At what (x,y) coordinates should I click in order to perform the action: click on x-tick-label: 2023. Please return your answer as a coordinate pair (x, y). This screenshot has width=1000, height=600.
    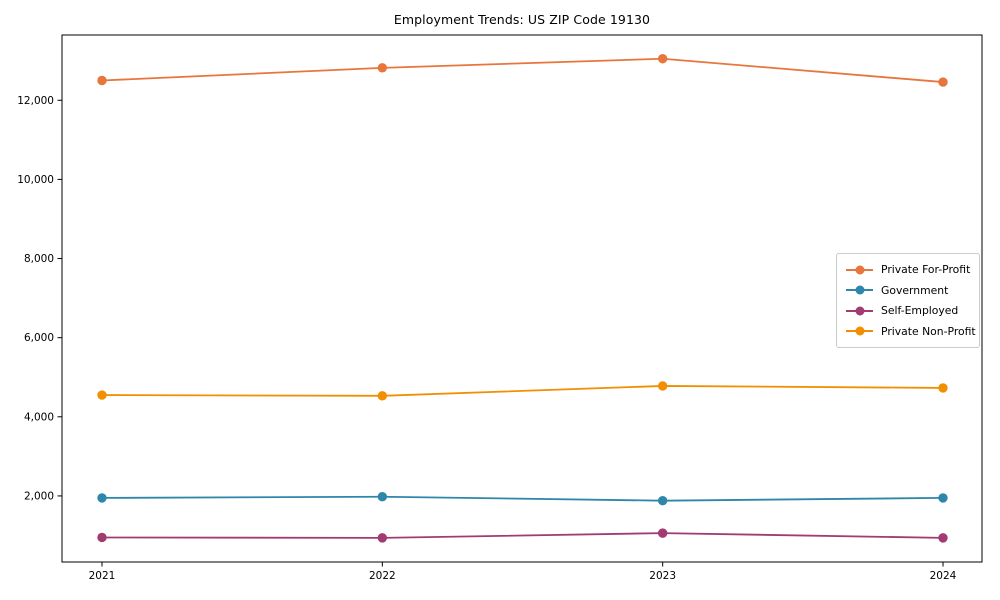
    Looking at the image, I should click on (662, 576).